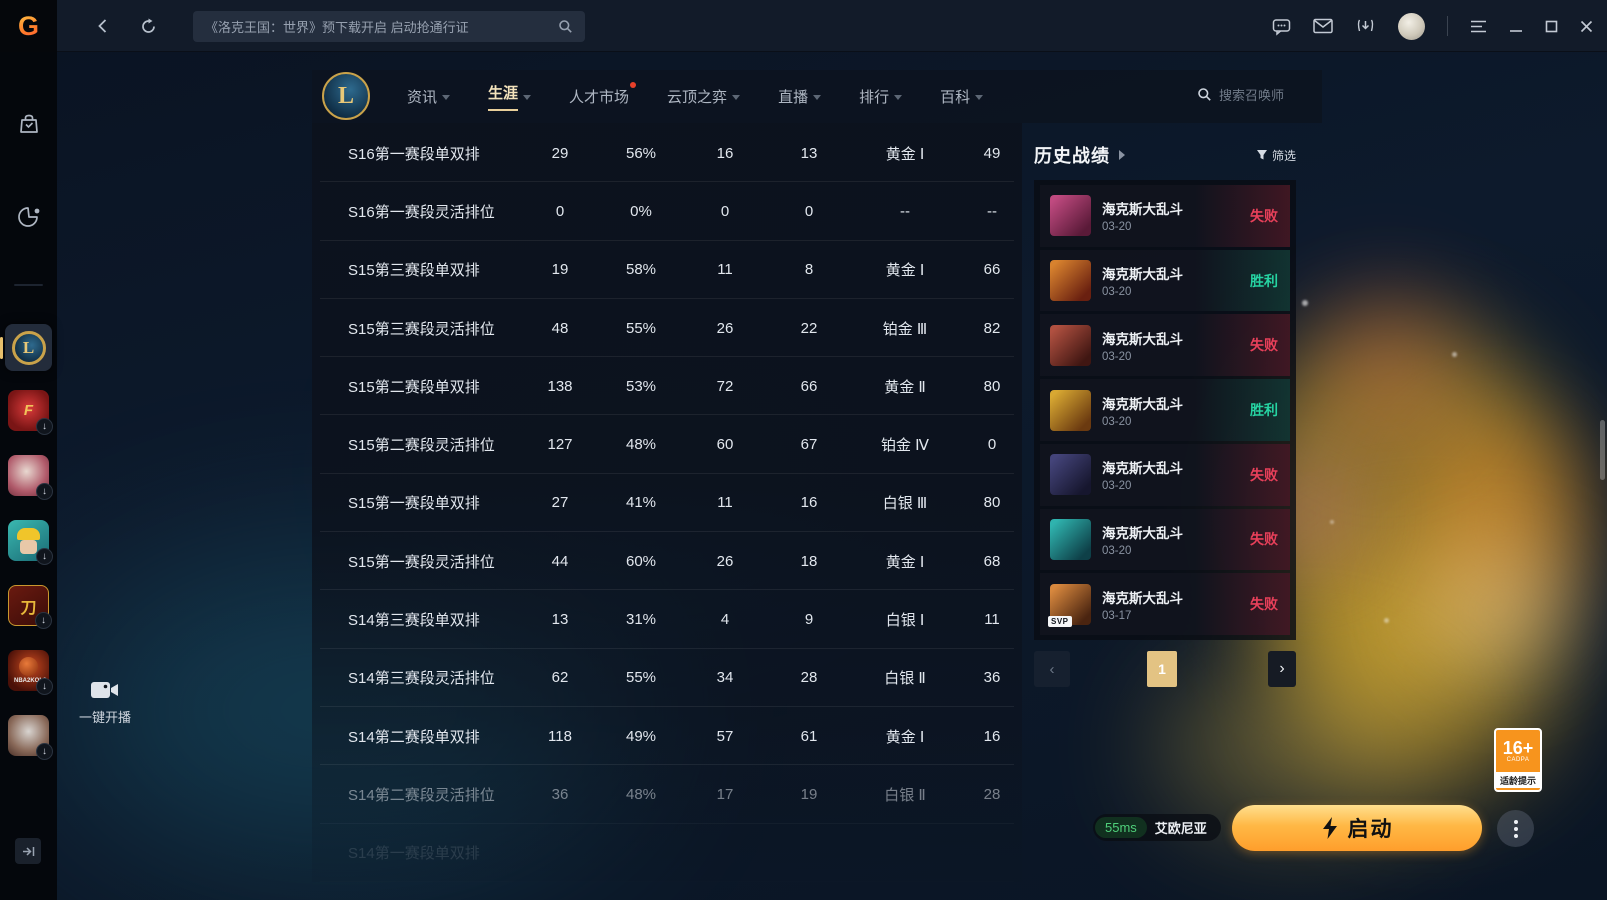  I want to click on table-row: S16第一赛段灵活排位 0 0% 0 0 -- --, so click(667, 211).